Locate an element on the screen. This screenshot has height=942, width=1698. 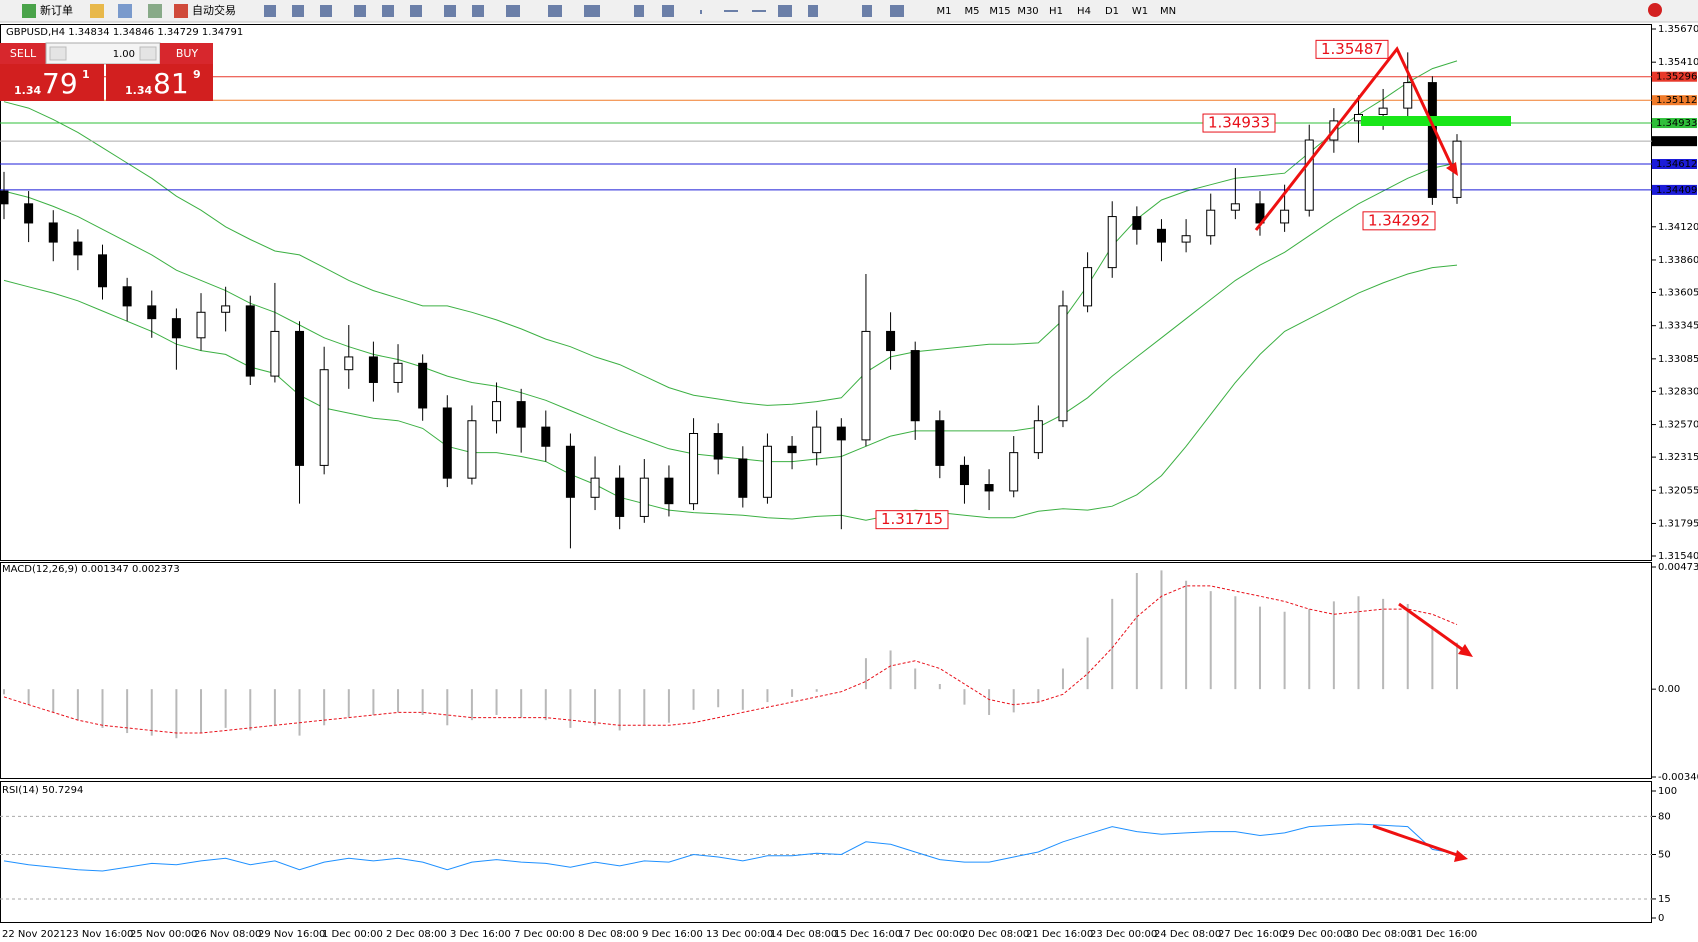
notification-badge is located at coordinates (1655, 10).